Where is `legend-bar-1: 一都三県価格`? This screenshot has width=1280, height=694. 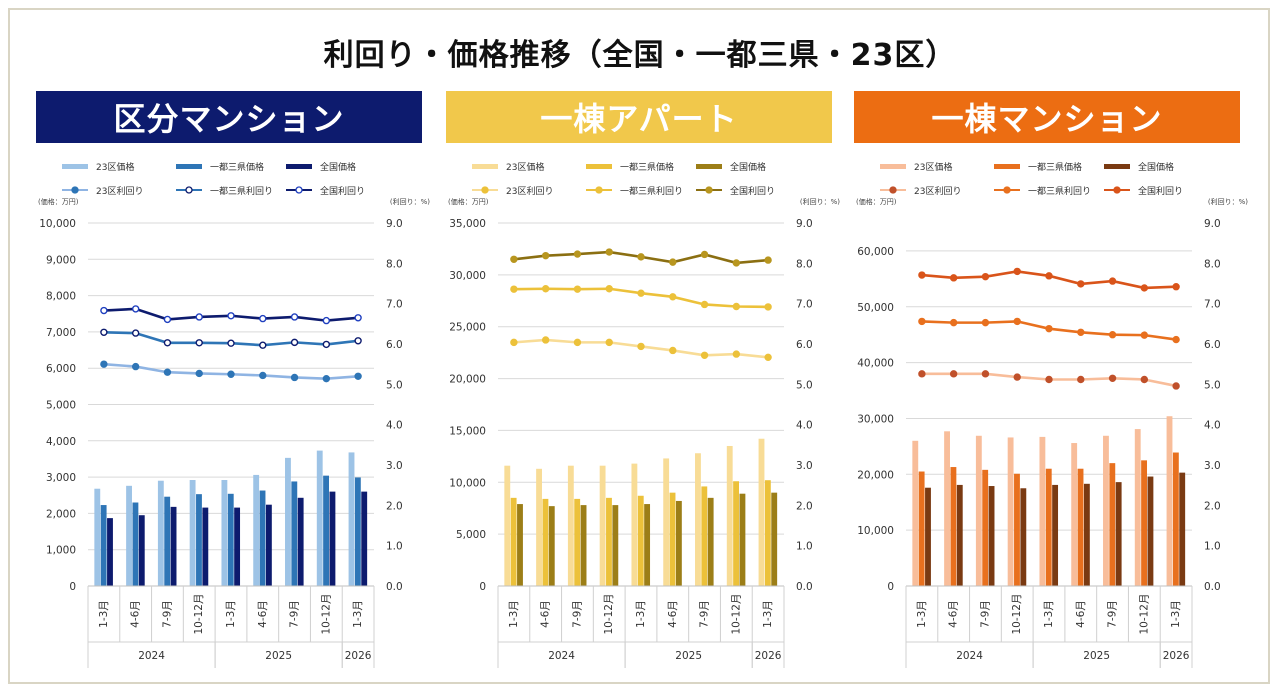
legend-bar-1: 一都三県価格 is located at coordinates (220, 167).